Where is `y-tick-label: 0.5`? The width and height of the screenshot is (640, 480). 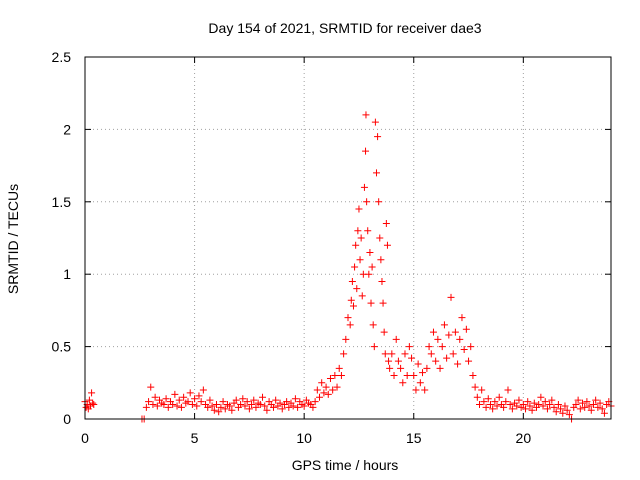 y-tick-label: 0.5 is located at coordinates (62, 347).